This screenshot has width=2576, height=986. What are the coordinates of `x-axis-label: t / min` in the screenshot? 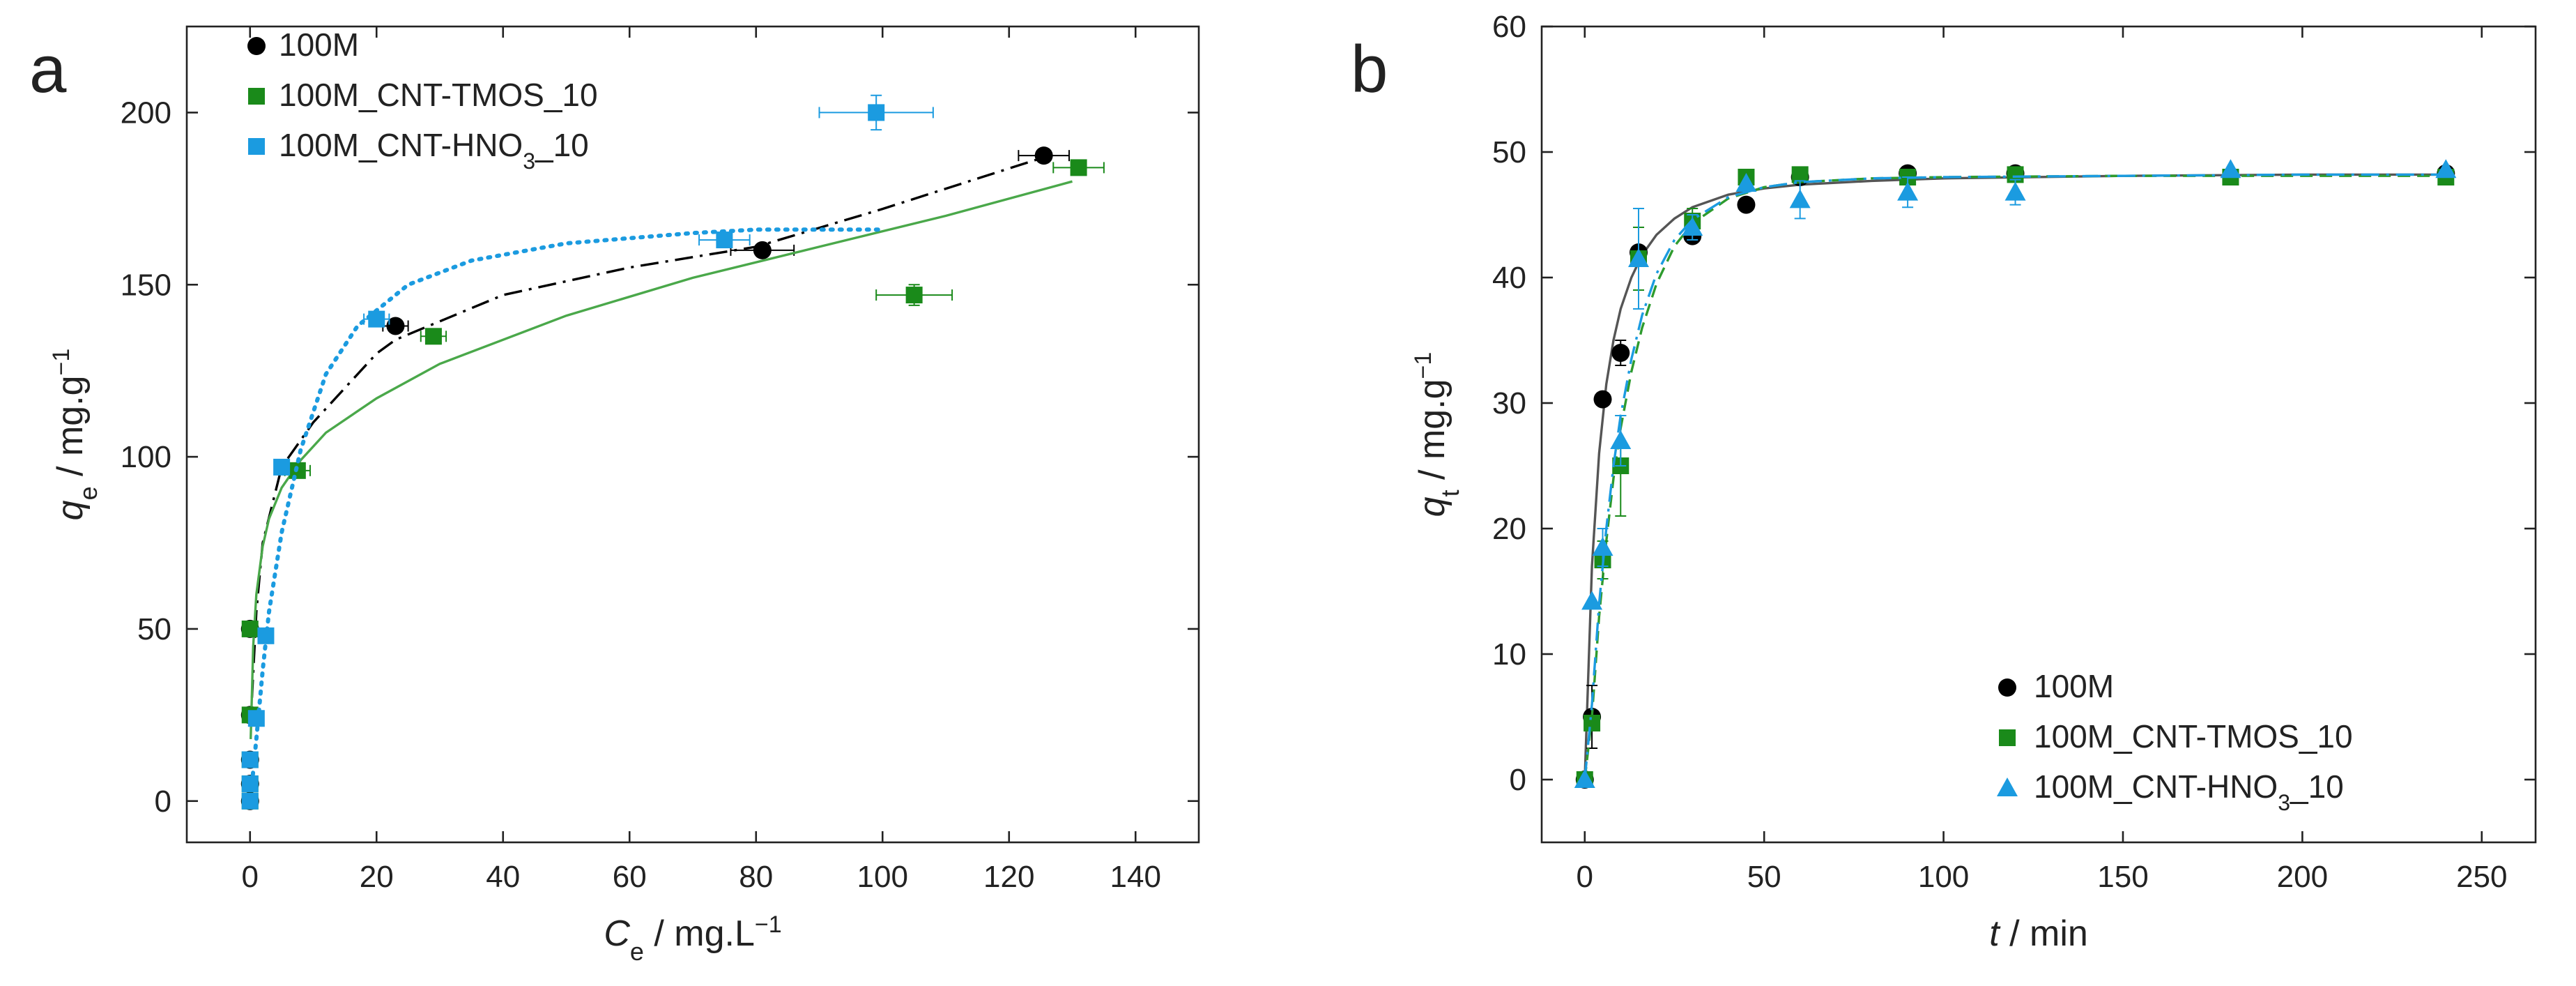 It's located at (2039, 933).